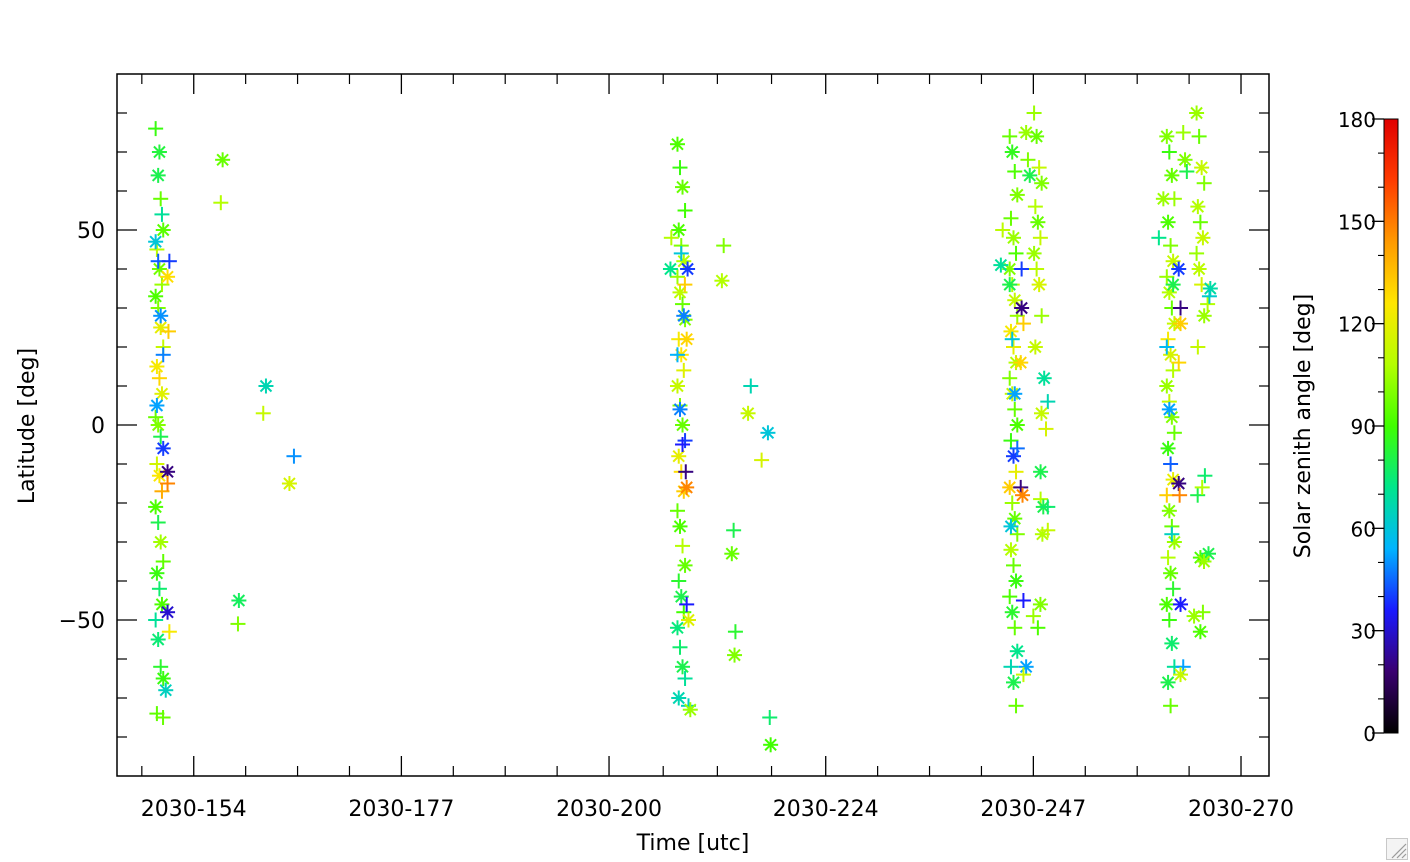  I want to click on colorbar-tick-label: 120, so click(1357, 325).